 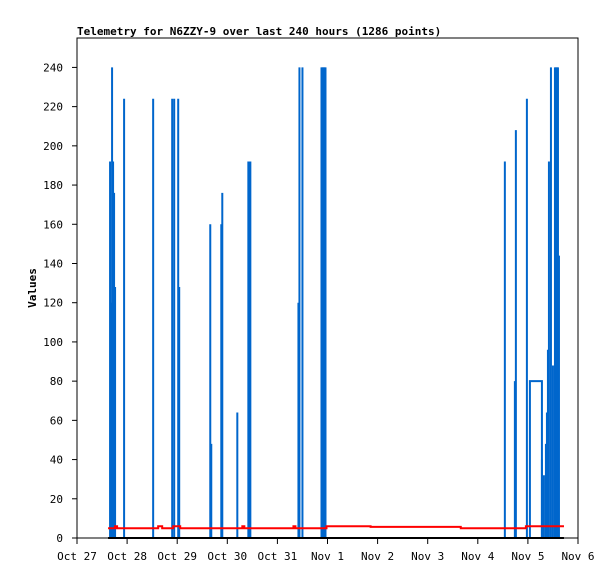 I want to click on x-tick-label: Nov 6, so click(x=577, y=556).